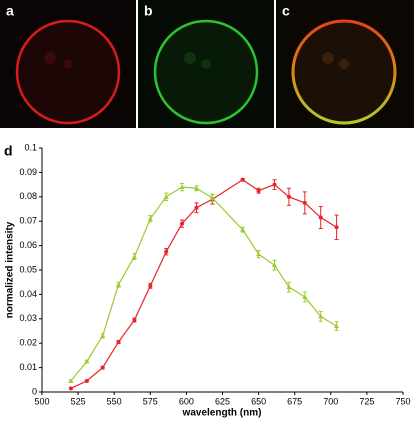 This screenshot has height=423, width=414. What do you see at coordinates (28, 221) in the screenshot?
I see `y-tick-label: 0.07` at bounding box center [28, 221].